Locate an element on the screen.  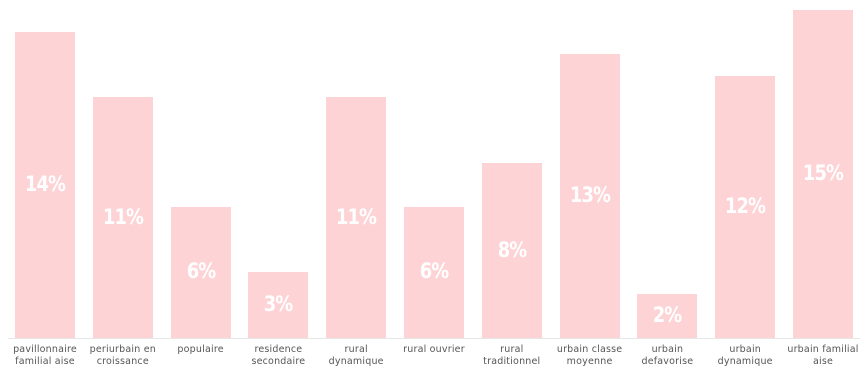
value-label: 8% is located at coordinates (512, 249).